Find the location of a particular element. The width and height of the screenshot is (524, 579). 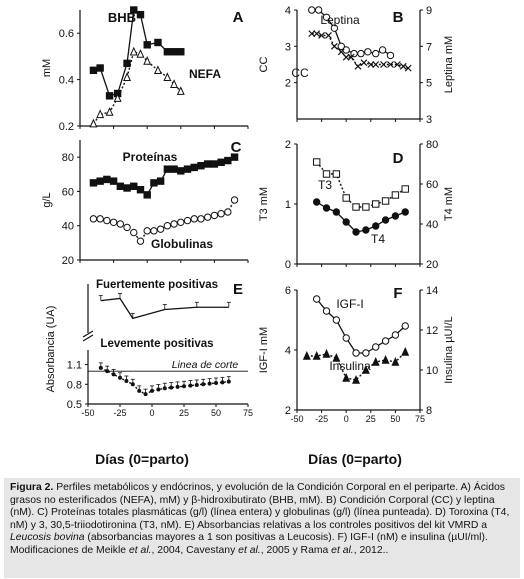

y-axis-label-right: Leptina mM is located at coordinates (449, 64).